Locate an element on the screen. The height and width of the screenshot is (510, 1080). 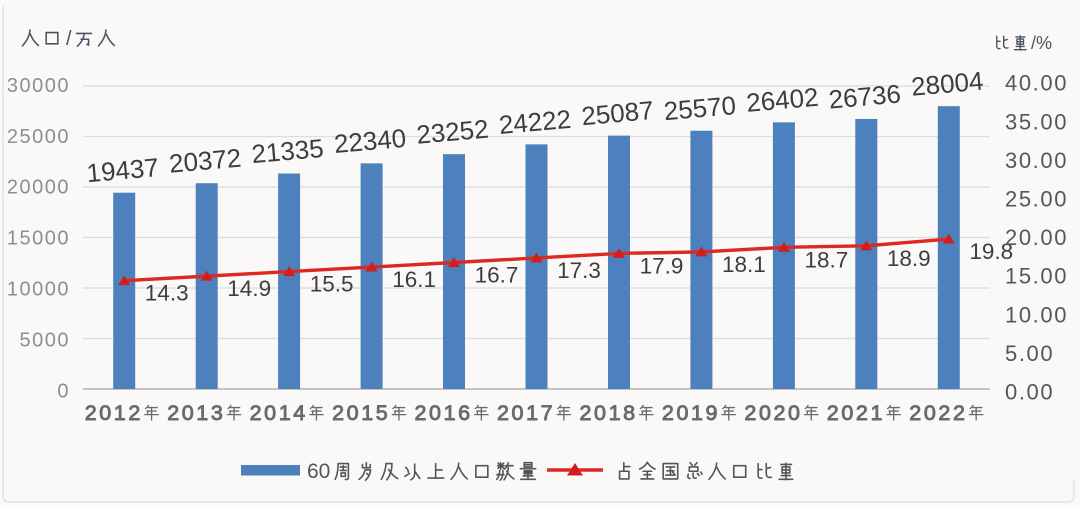
svg-text: 15.00 is located at coordinates (1036, 276).